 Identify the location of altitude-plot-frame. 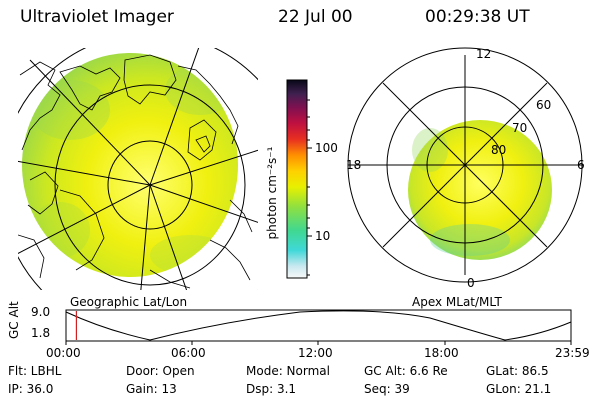
(318, 325).